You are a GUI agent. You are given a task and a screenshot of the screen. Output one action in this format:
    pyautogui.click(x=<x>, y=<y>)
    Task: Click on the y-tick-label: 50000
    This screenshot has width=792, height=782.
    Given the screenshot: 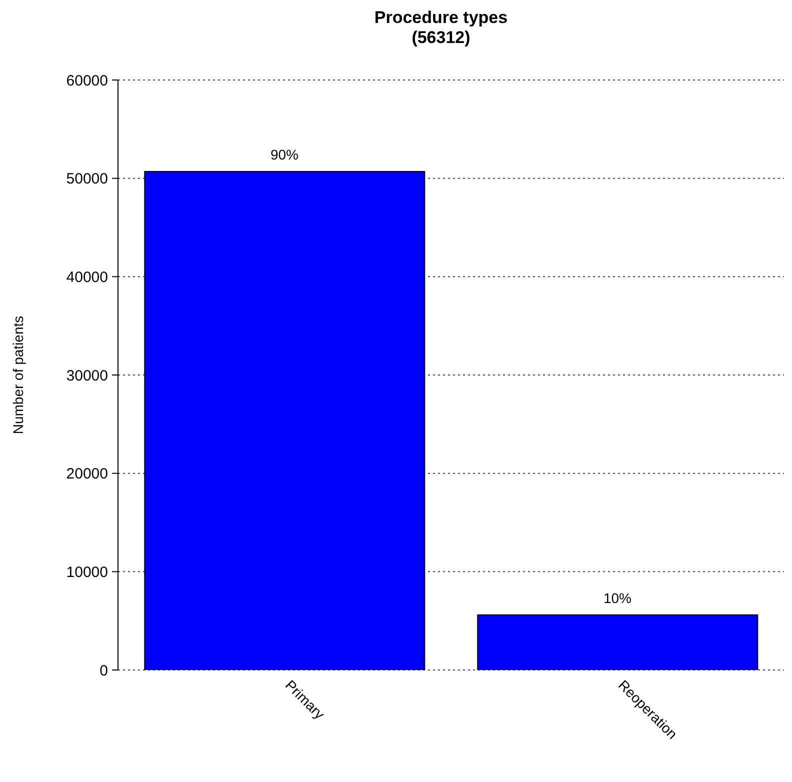 What is the action you would take?
    pyautogui.click(x=87, y=179)
    